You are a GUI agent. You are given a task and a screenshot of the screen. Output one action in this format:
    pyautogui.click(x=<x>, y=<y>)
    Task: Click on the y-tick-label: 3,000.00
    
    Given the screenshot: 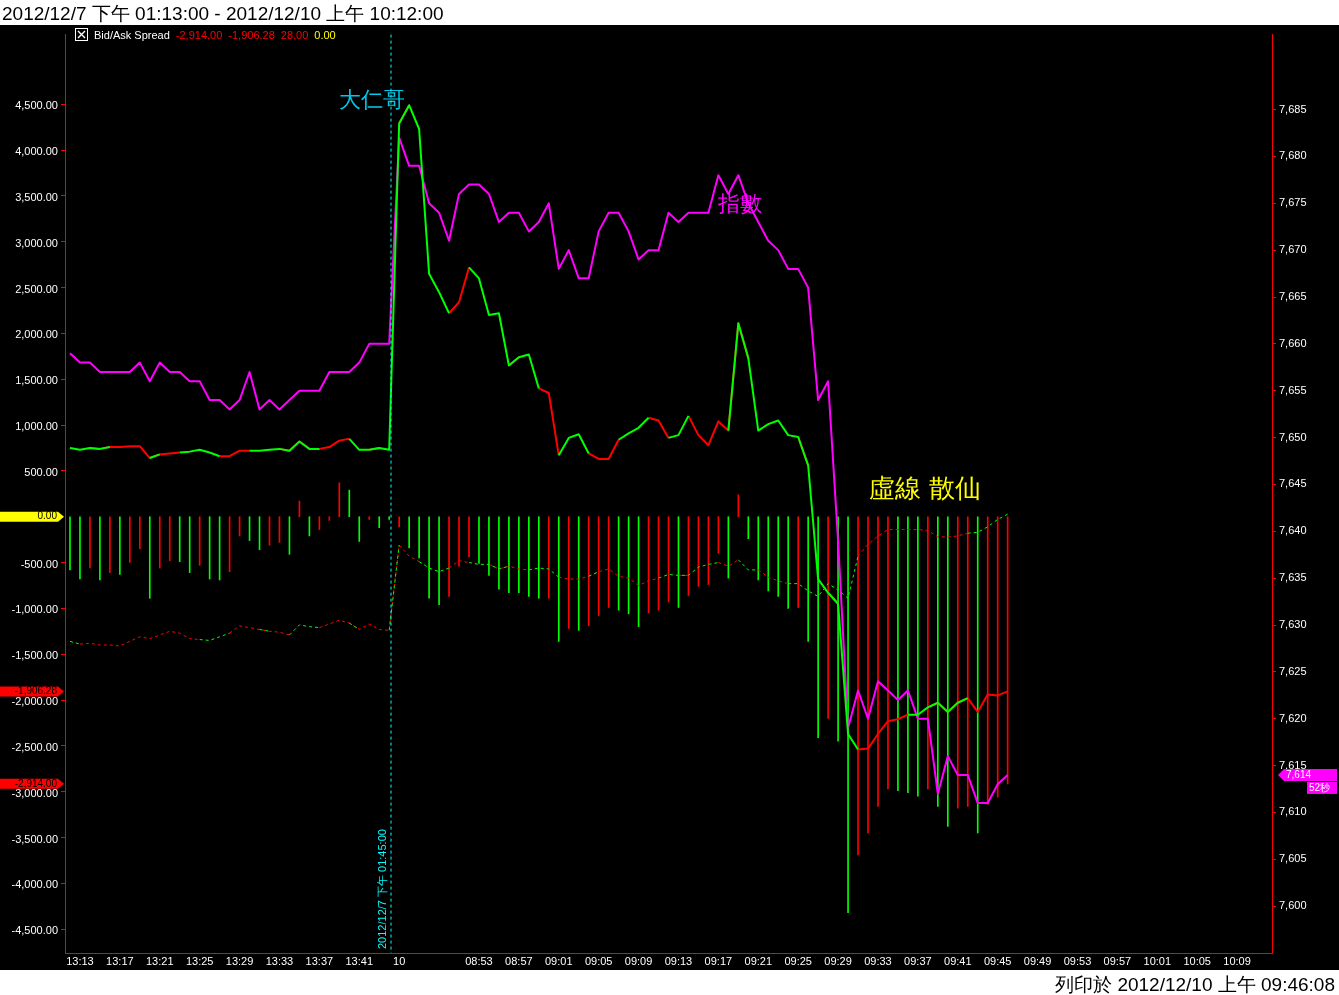 What is the action you would take?
    pyautogui.click(x=36, y=242)
    